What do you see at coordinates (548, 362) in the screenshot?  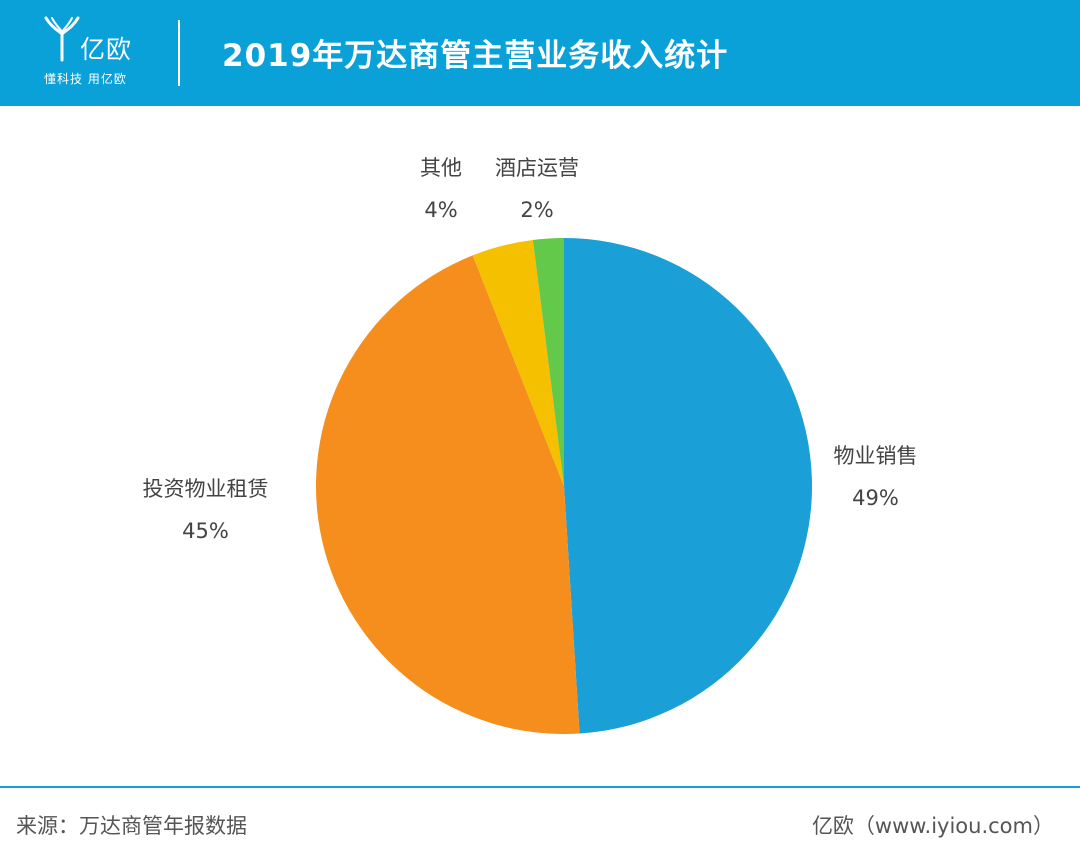 I see `pie-slice-hotel-operation` at bounding box center [548, 362].